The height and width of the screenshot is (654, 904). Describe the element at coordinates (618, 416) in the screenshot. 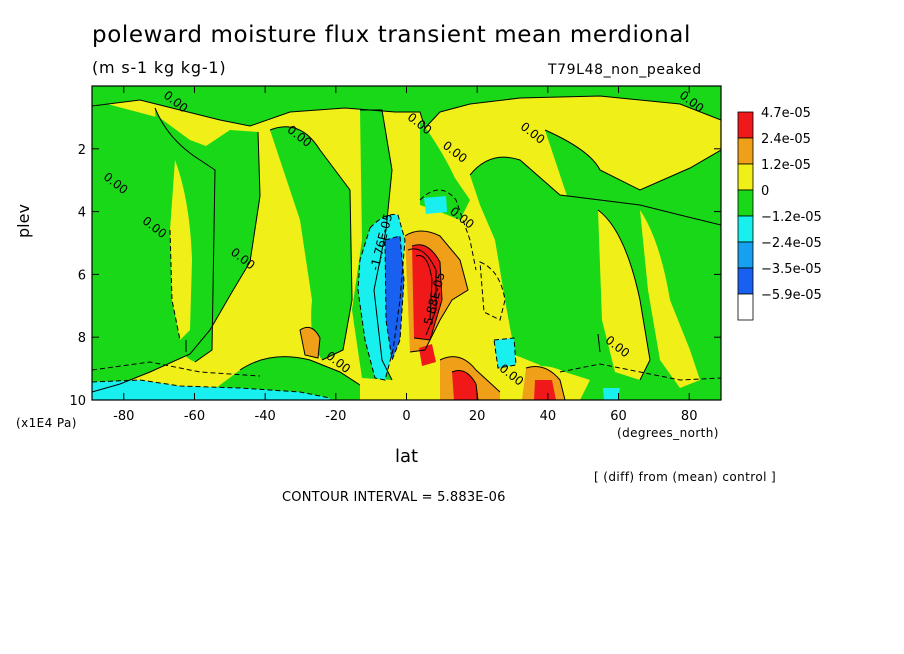

I see `x-tick-label: 60` at that location.